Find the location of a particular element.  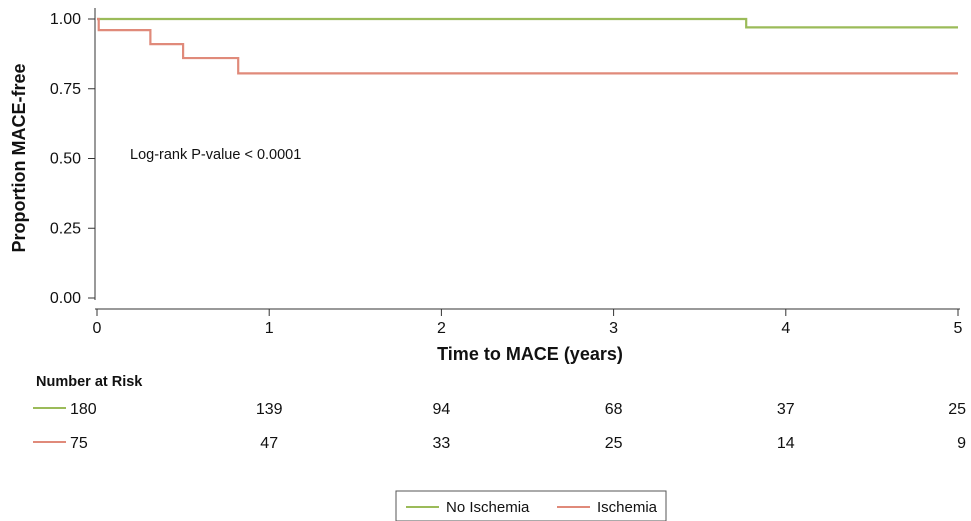

y-tick-label: 0.75 is located at coordinates (65, 89).